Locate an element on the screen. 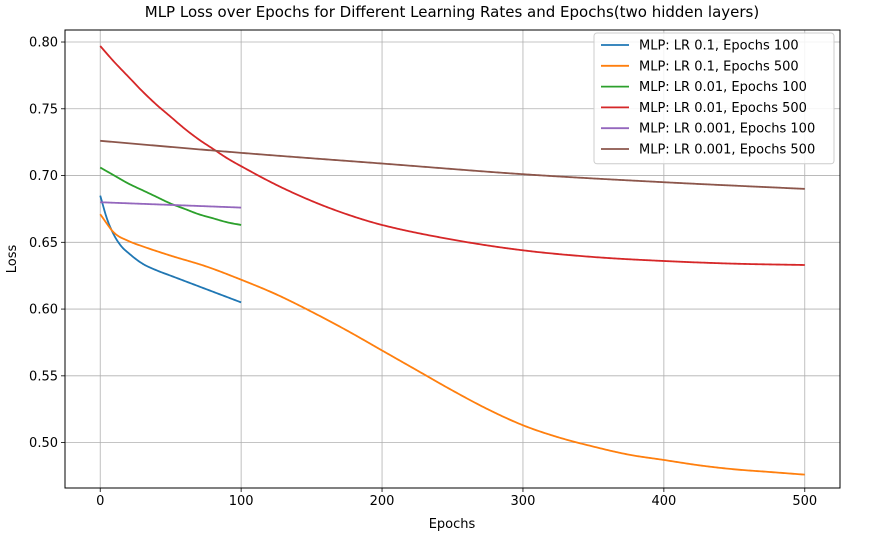 The image size is (892, 541). x-tick-label: 0 is located at coordinates (100, 501).